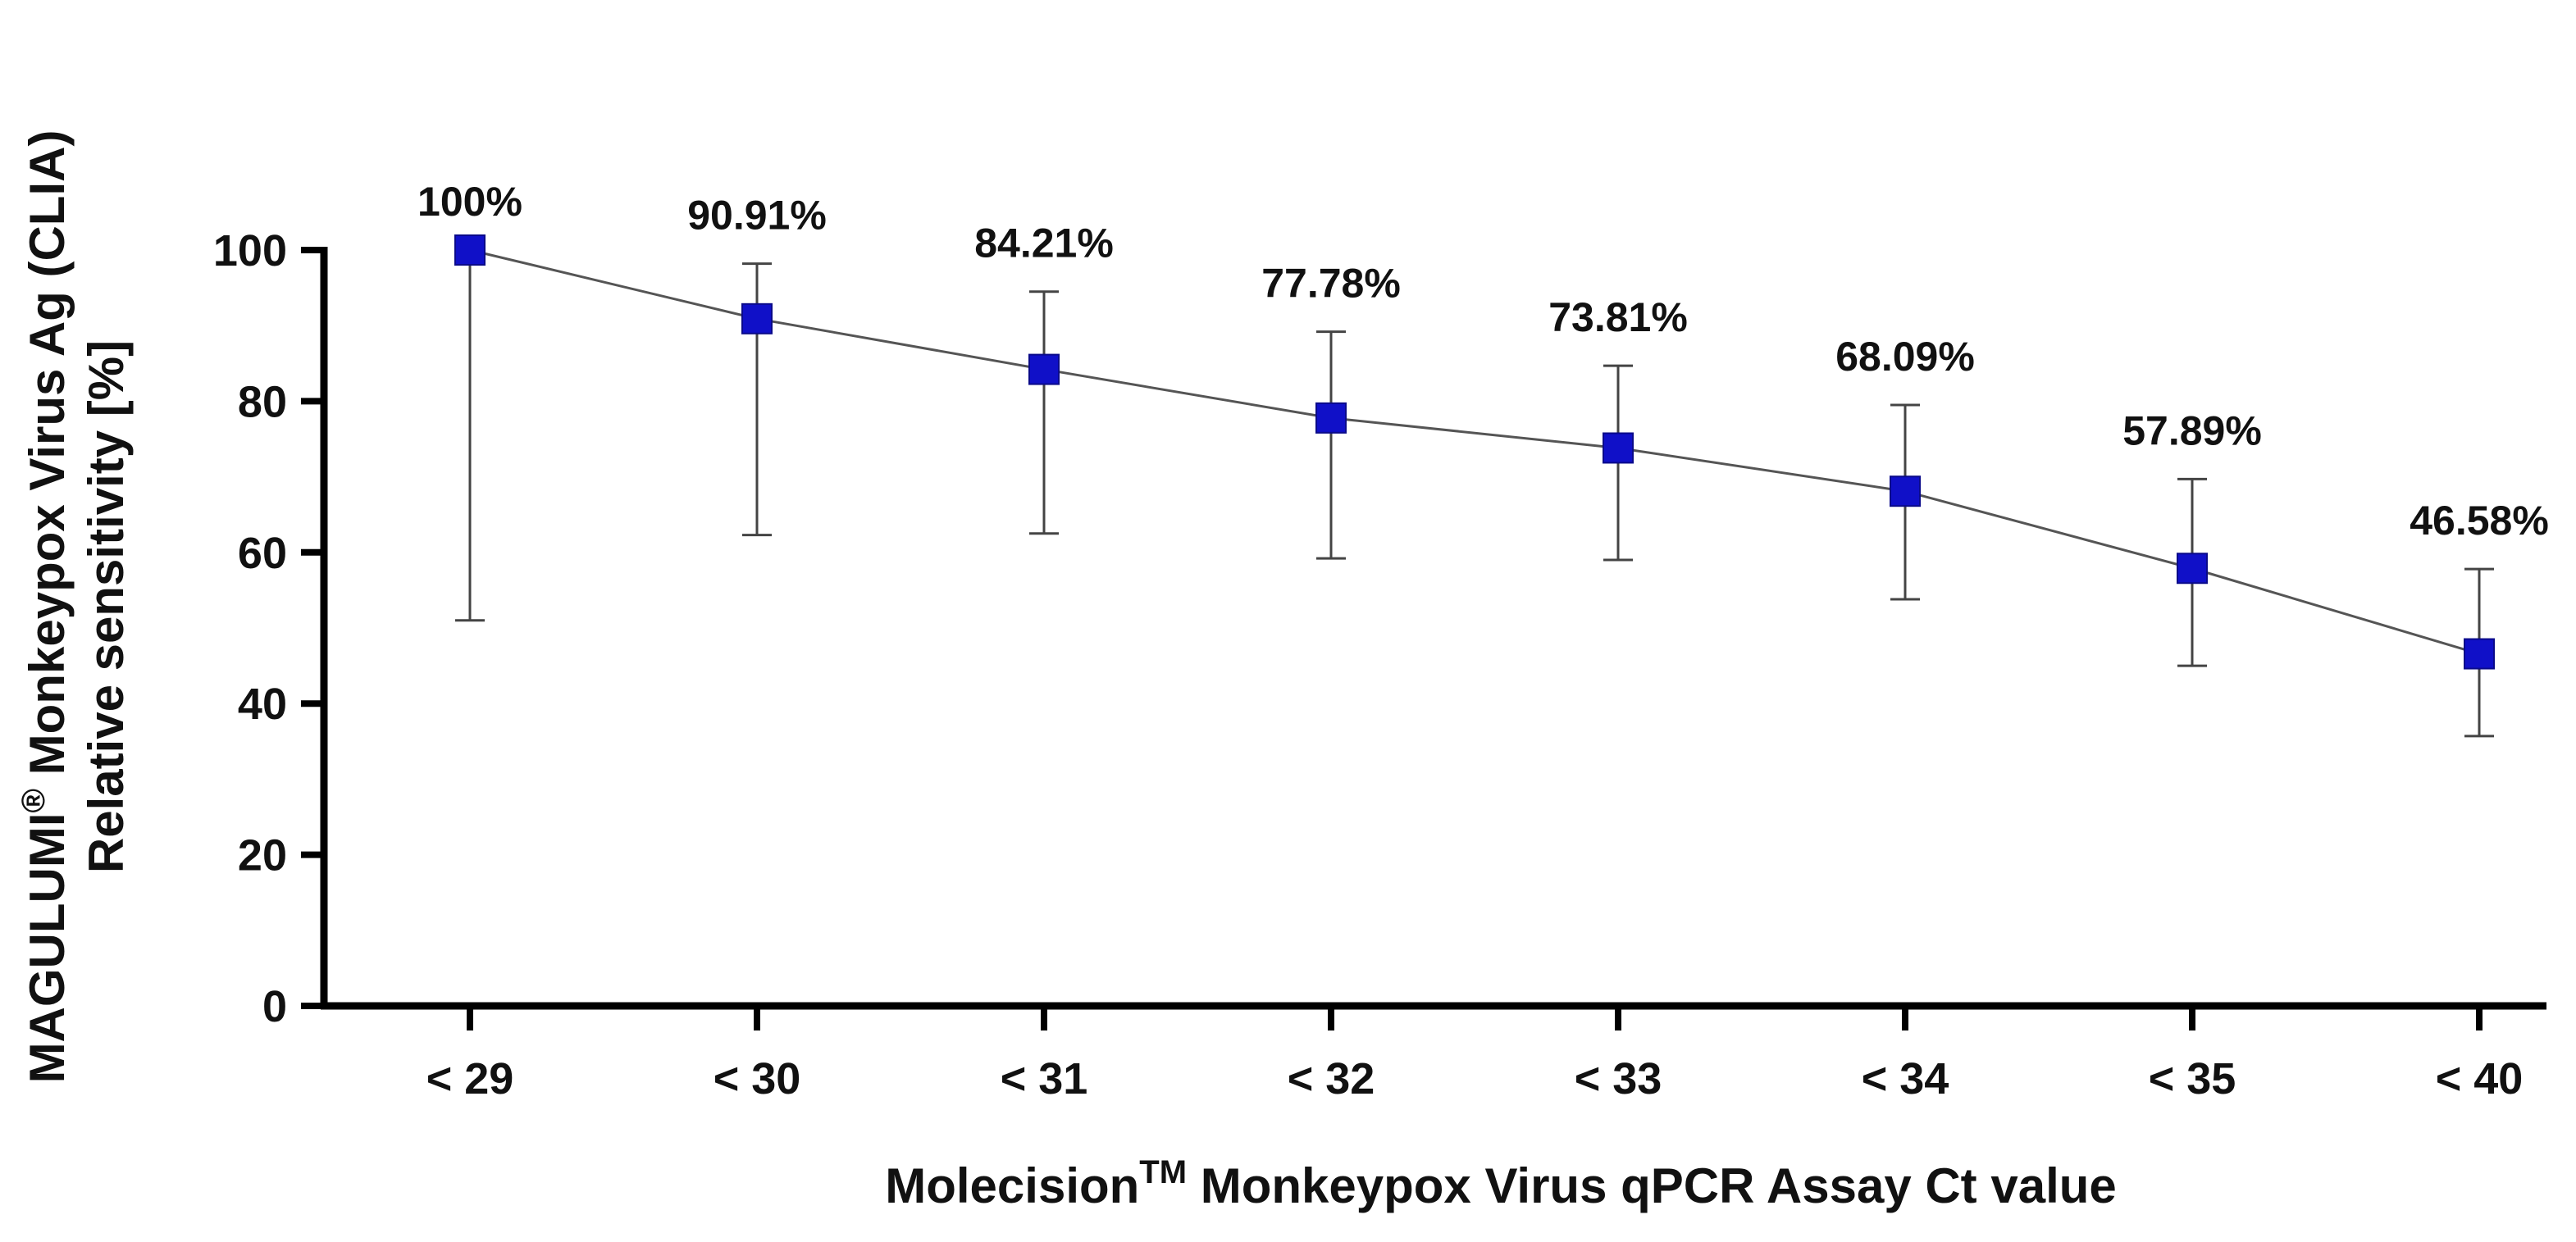 This screenshot has height=1242, width=2576. Describe the element at coordinates (1163, 1172) in the screenshot. I see `x-axis-title-superscript: TM` at that location.